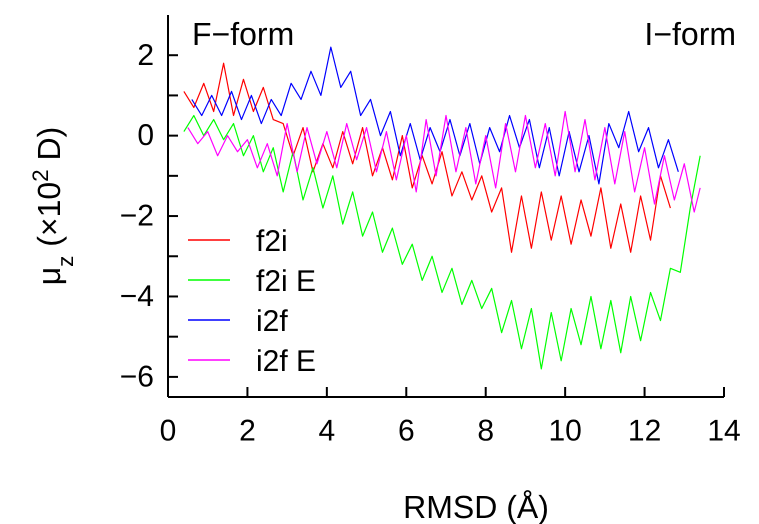 This screenshot has height=524, width=759. What do you see at coordinates (690, 34) in the screenshot?
I see `annotation: I−form` at bounding box center [690, 34].